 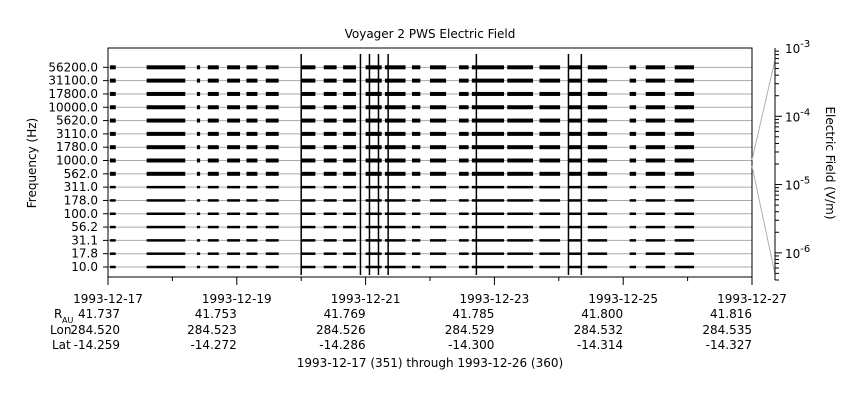 What do you see at coordinates (430, 34) in the screenshot?
I see `chart-title: Voyager 2 PWS Electric Field` at bounding box center [430, 34].